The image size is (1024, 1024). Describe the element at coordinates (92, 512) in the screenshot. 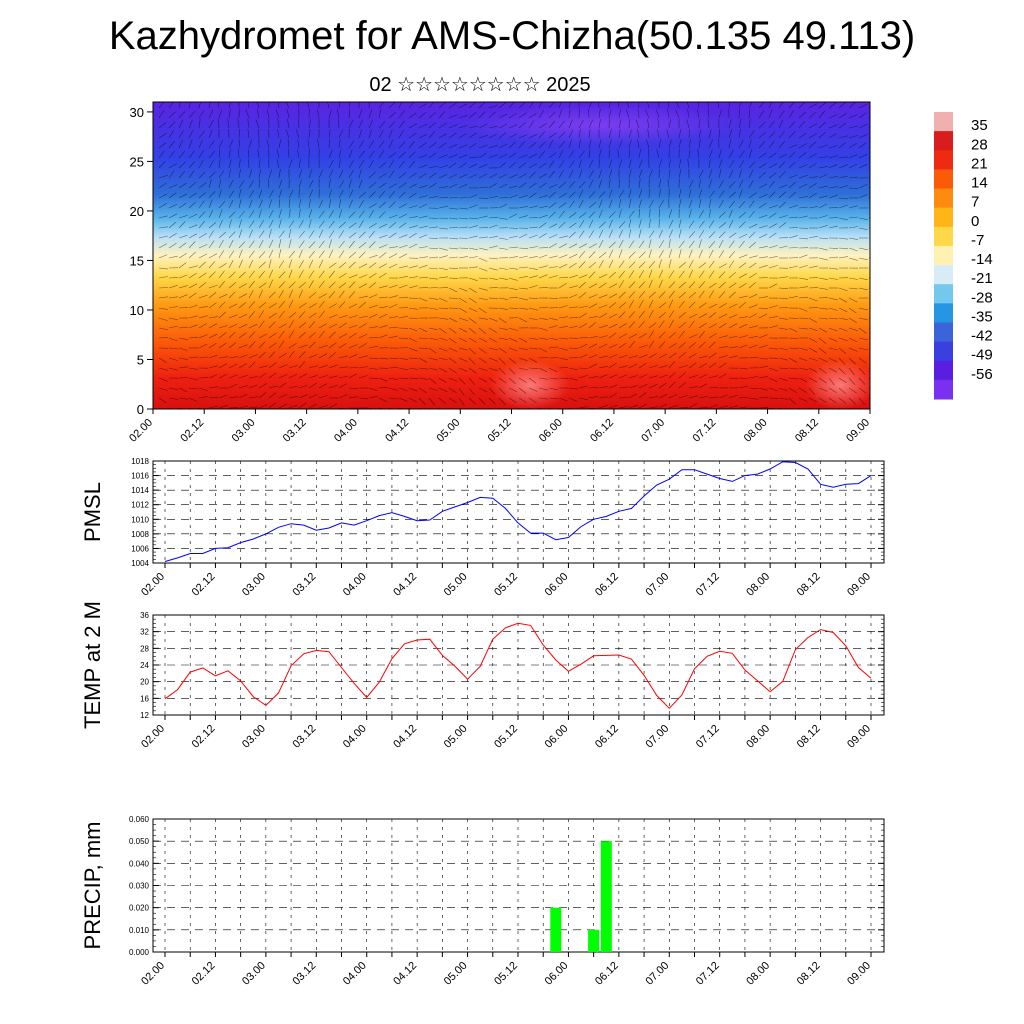

I see `y-axis-label: PMSL` at that location.